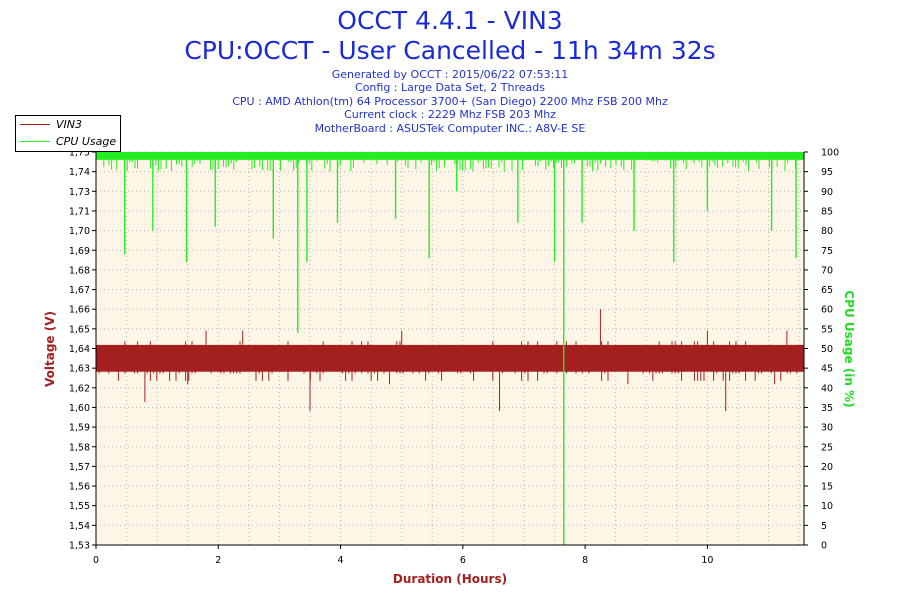 This screenshot has height=600, width=900. Describe the element at coordinates (86, 141) in the screenshot. I see `legend-label-cpu: CPU Usage` at that location.